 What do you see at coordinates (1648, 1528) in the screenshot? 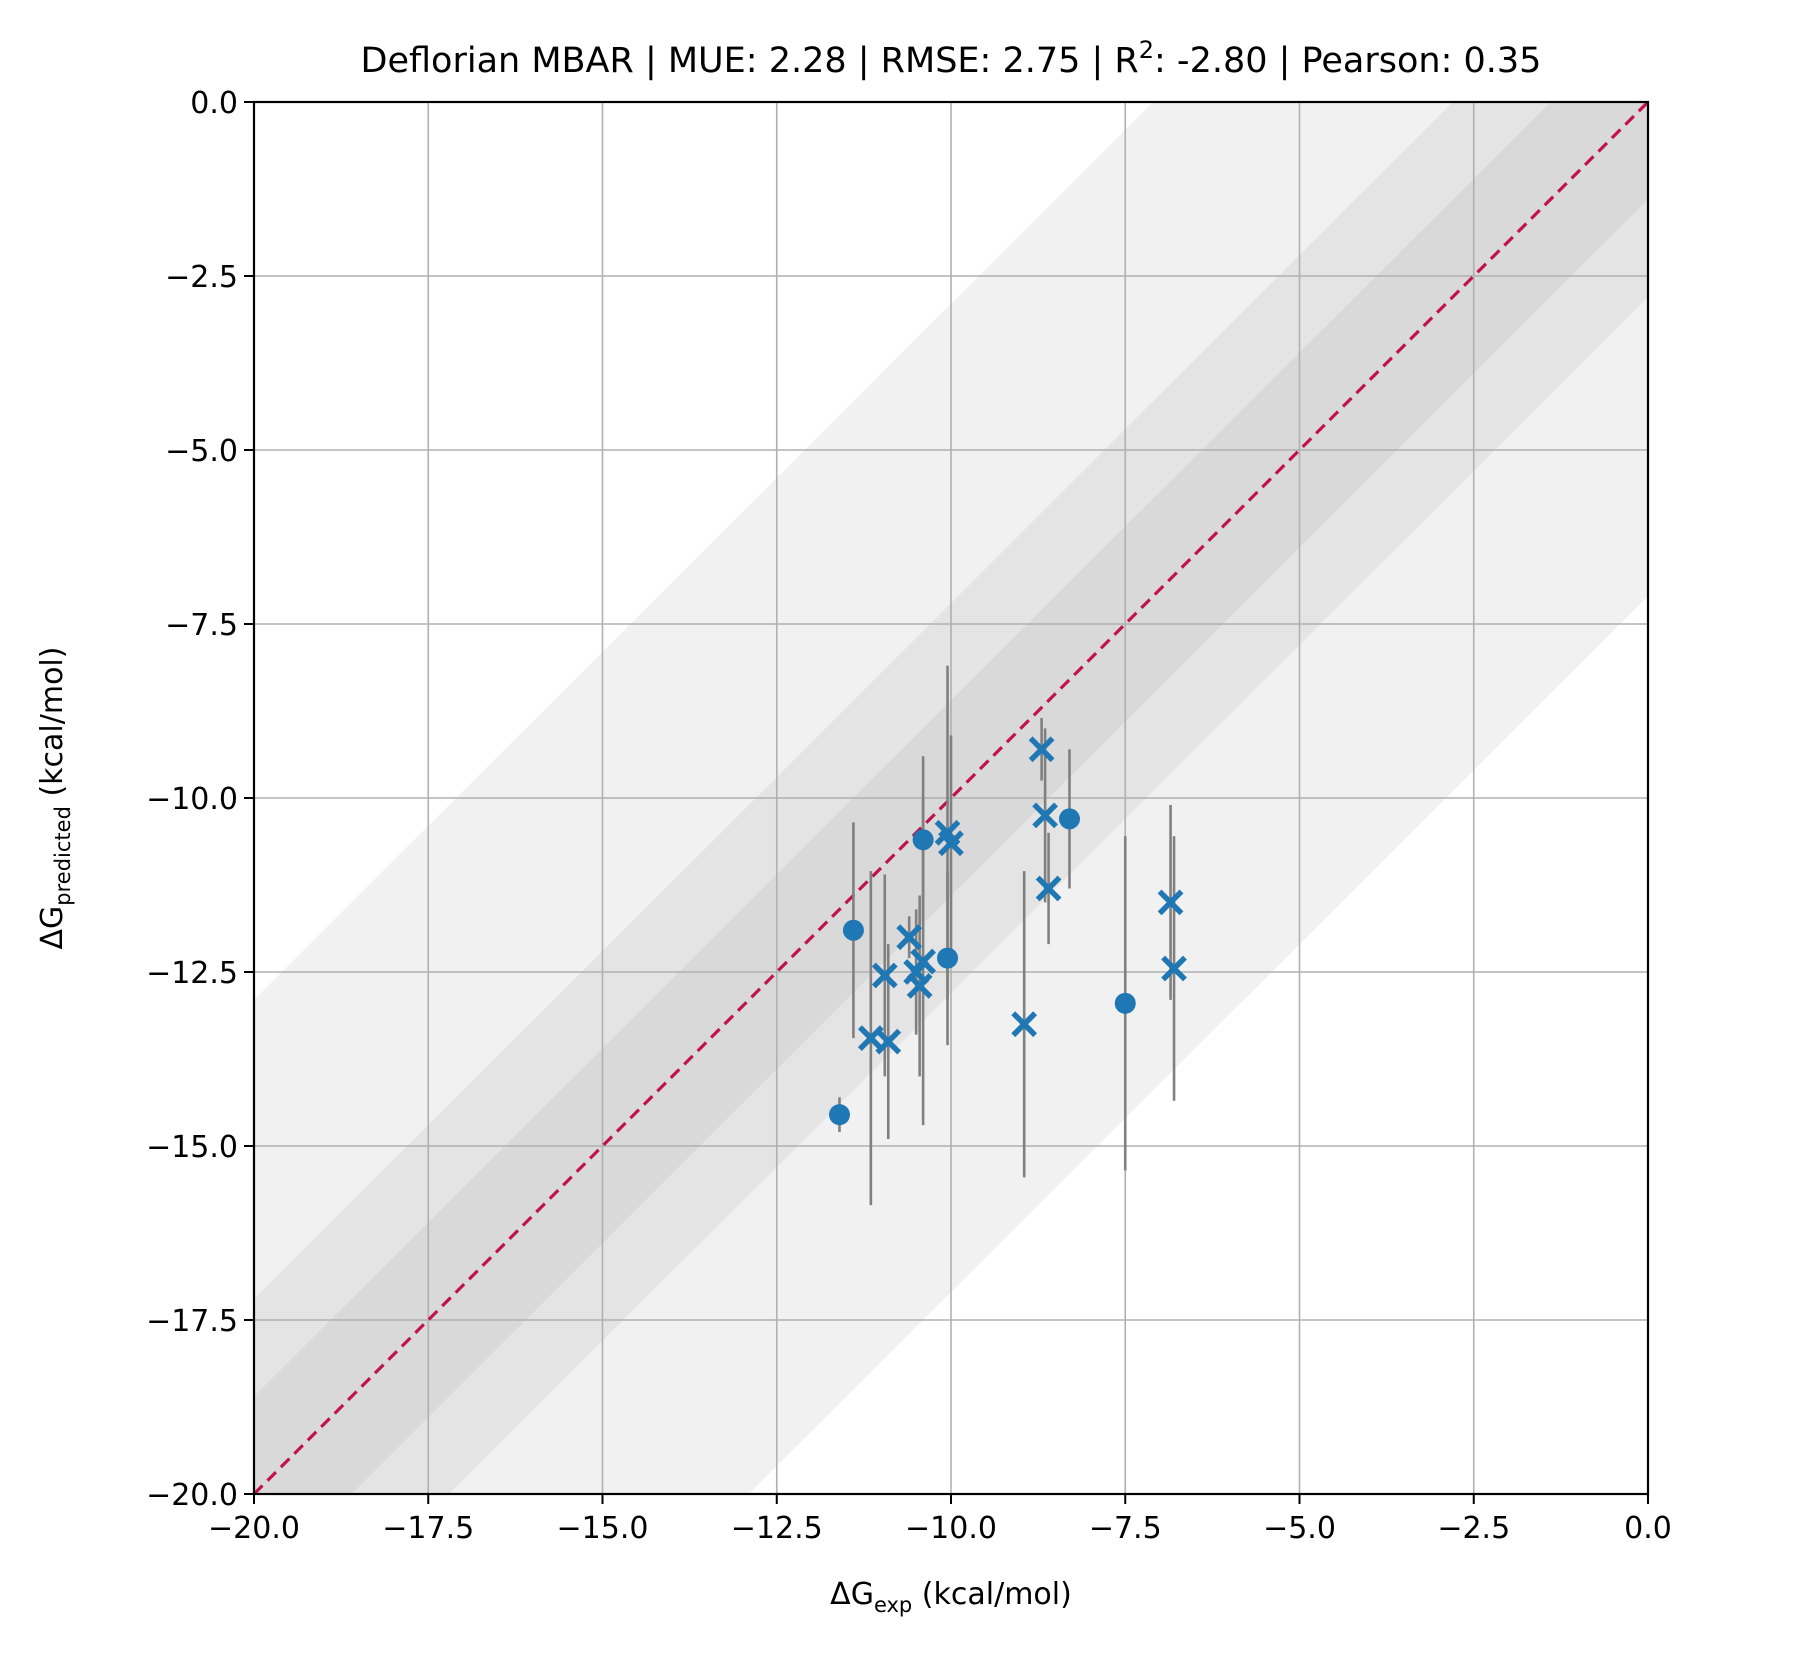
I see `x-tick-label-8: 0.0` at bounding box center [1648, 1528].